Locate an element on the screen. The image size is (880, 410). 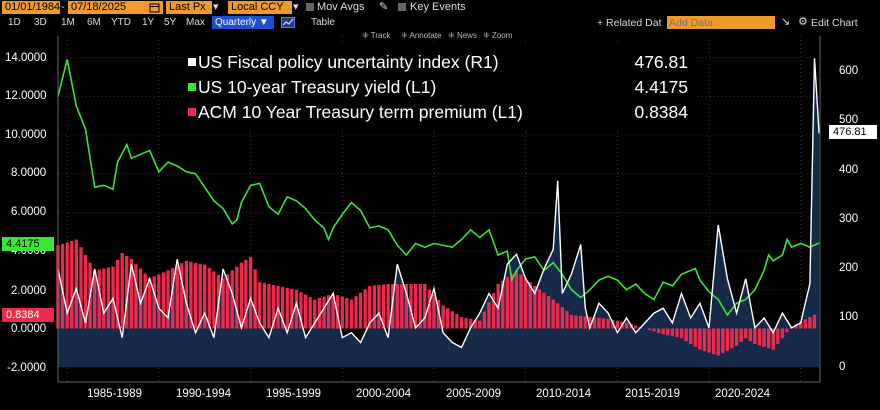
range-1m: 1M is located at coordinates (68, 22).